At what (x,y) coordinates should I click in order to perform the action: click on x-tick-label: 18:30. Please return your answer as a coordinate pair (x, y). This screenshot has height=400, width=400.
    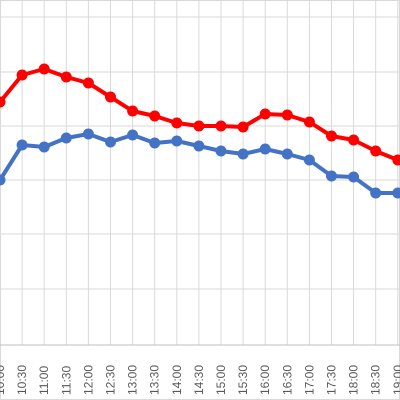
    Looking at the image, I should click on (376, 380).